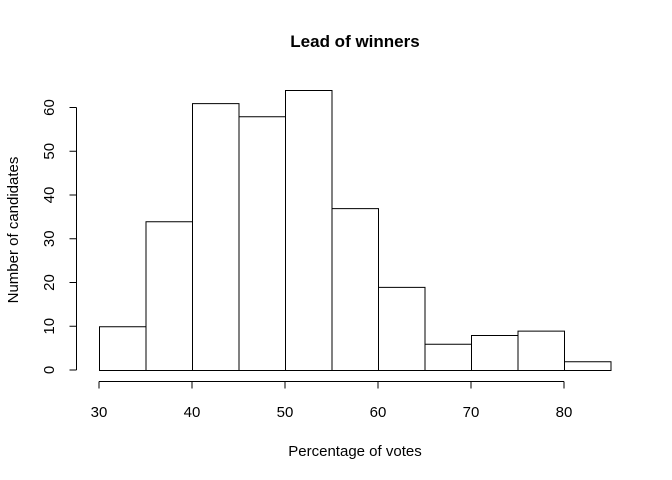  What do you see at coordinates (13, 230) in the screenshot?
I see `y-axis-label: Number of candidates` at bounding box center [13, 230].